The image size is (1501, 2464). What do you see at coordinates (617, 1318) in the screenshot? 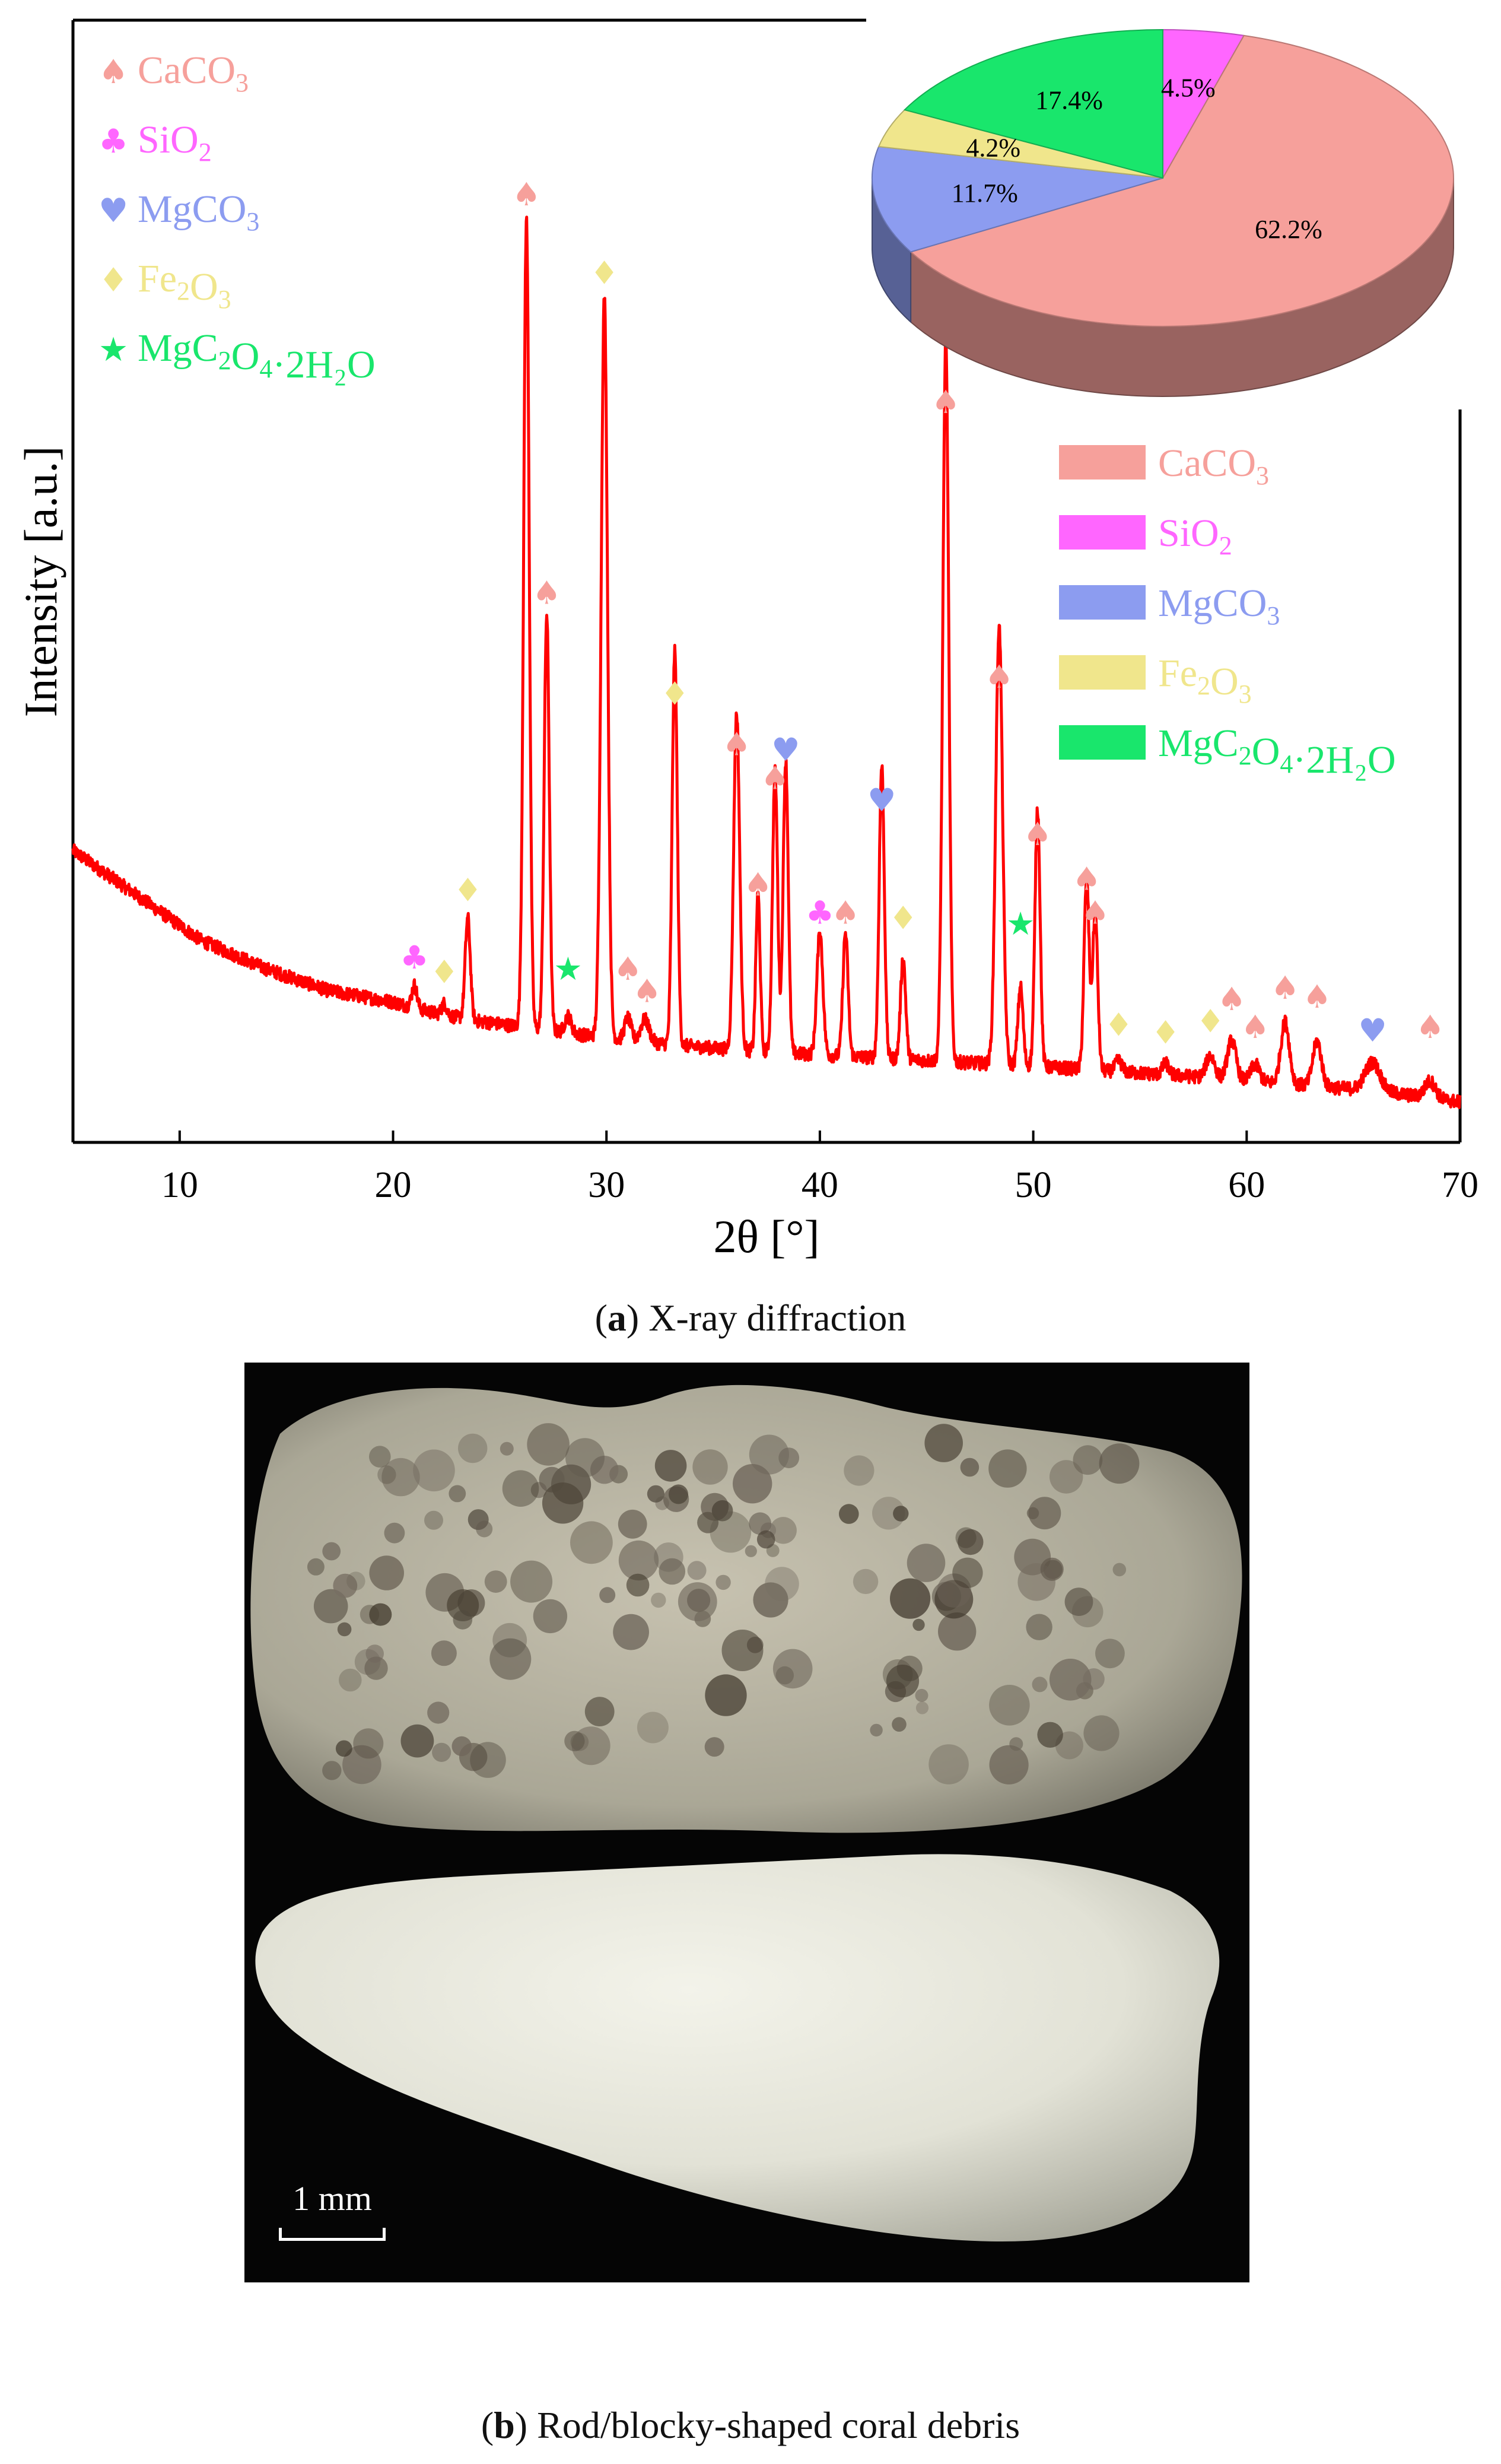
I see `caption-a-letter: a` at bounding box center [617, 1318].